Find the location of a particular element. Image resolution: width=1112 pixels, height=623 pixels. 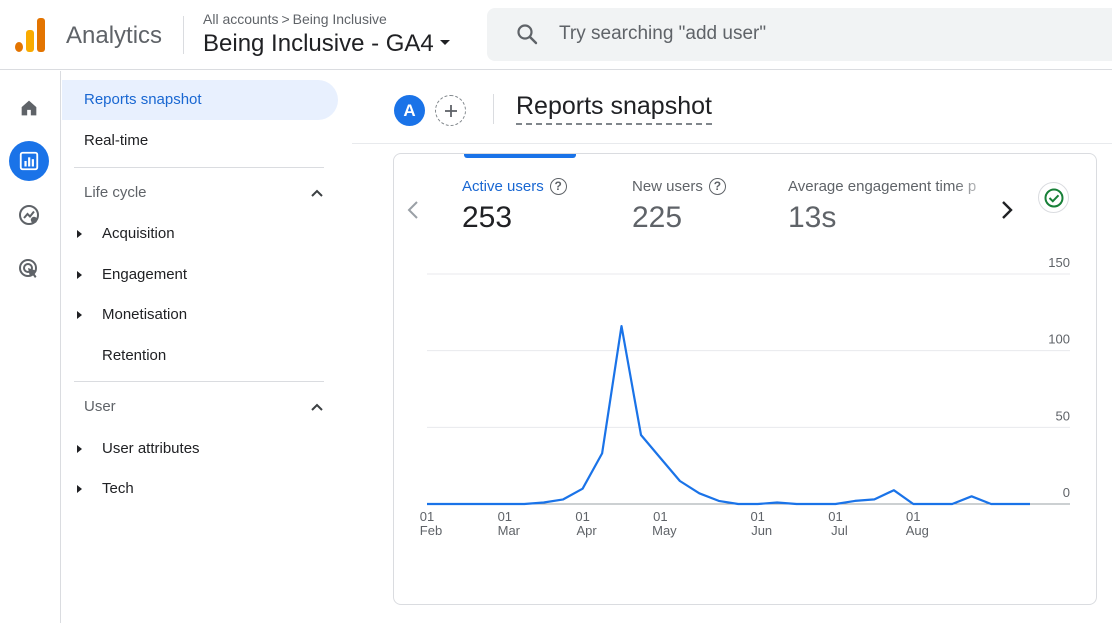

selected-tab-indicator is located at coordinates (520, 156).